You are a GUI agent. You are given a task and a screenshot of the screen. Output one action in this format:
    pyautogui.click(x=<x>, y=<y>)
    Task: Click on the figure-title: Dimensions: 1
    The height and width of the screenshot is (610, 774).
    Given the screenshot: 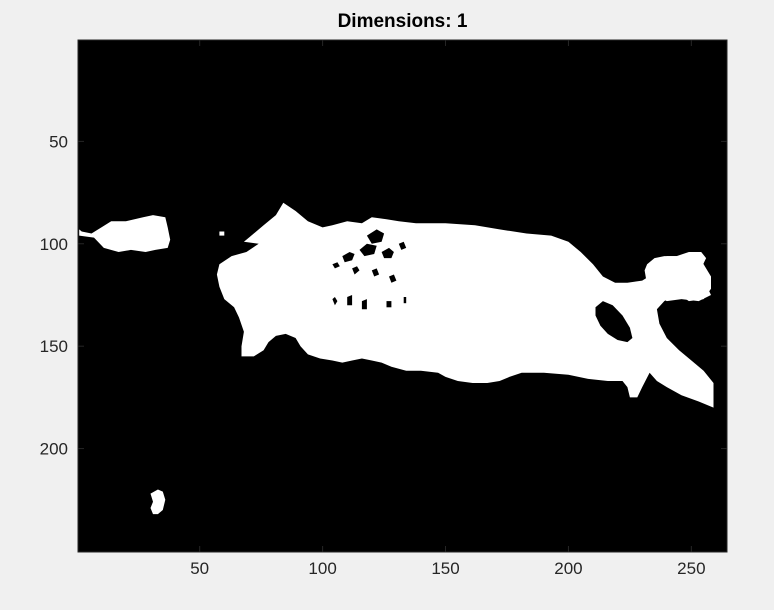 What is the action you would take?
    pyautogui.click(x=402, y=21)
    